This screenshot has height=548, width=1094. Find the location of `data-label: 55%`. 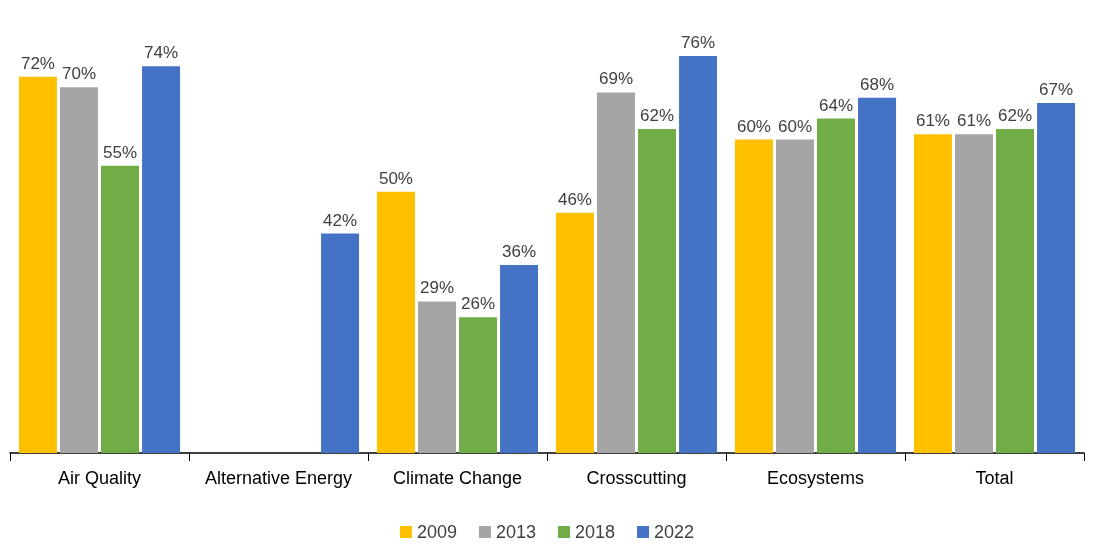

data-label: 55% is located at coordinates (120, 152).